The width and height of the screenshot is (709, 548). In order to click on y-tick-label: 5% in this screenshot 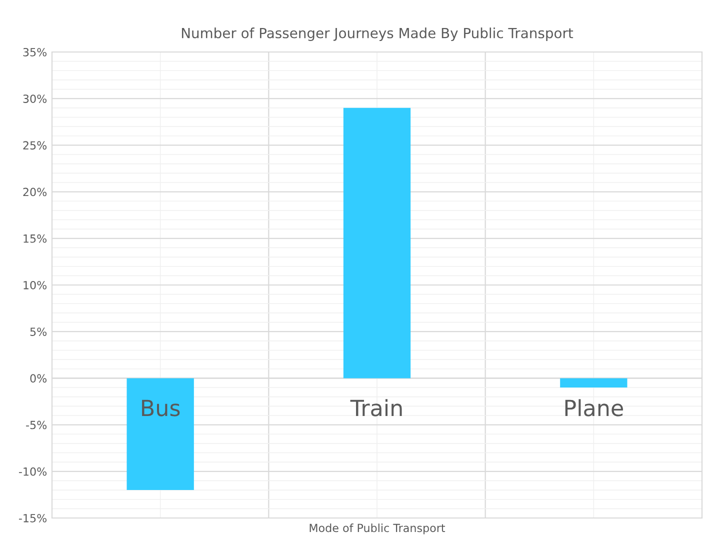, I will do `click(38, 332)`.